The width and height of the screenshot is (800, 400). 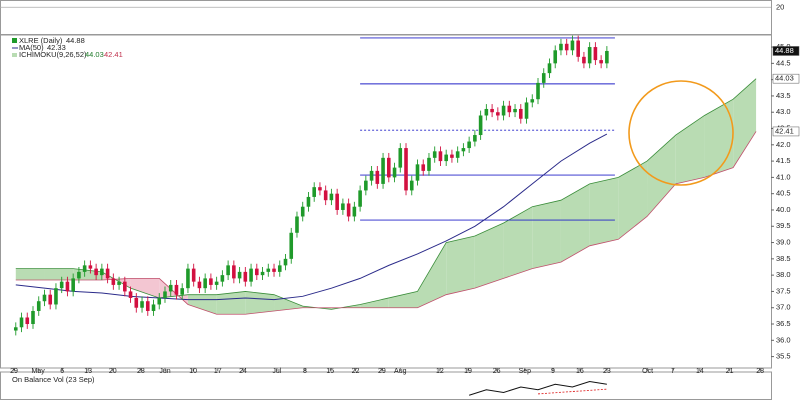 What do you see at coordinates (783, 258) in the screenshot?
I see `y-tick-label: 38.5` at bounding box center [783, 258].